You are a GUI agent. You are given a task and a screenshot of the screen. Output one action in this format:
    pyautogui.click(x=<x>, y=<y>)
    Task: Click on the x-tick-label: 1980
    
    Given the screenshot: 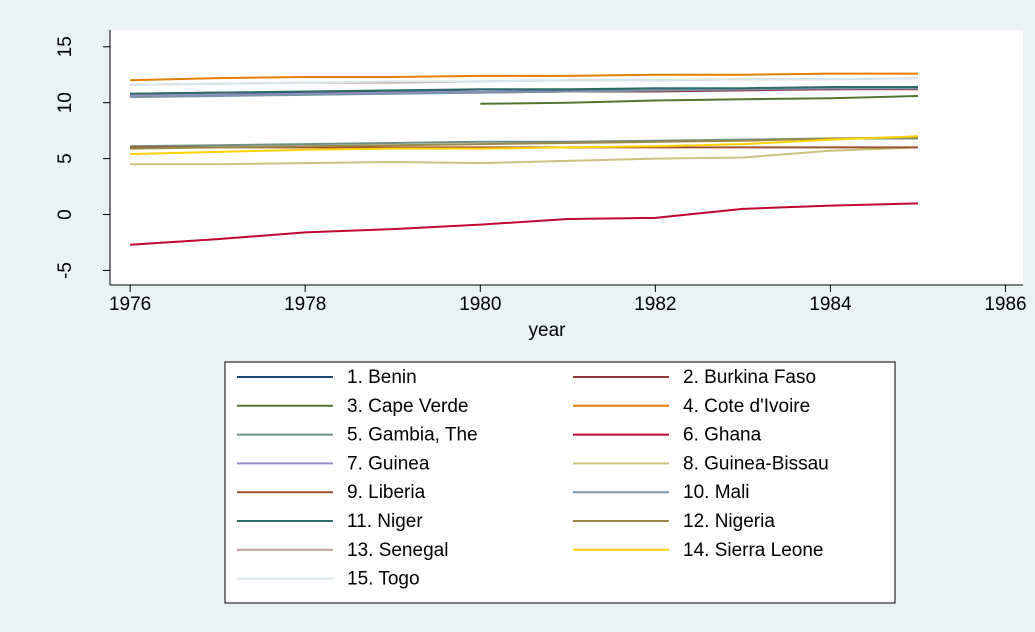 What is the action you would take?
    pyautogui.click(x=480, y=304)
    